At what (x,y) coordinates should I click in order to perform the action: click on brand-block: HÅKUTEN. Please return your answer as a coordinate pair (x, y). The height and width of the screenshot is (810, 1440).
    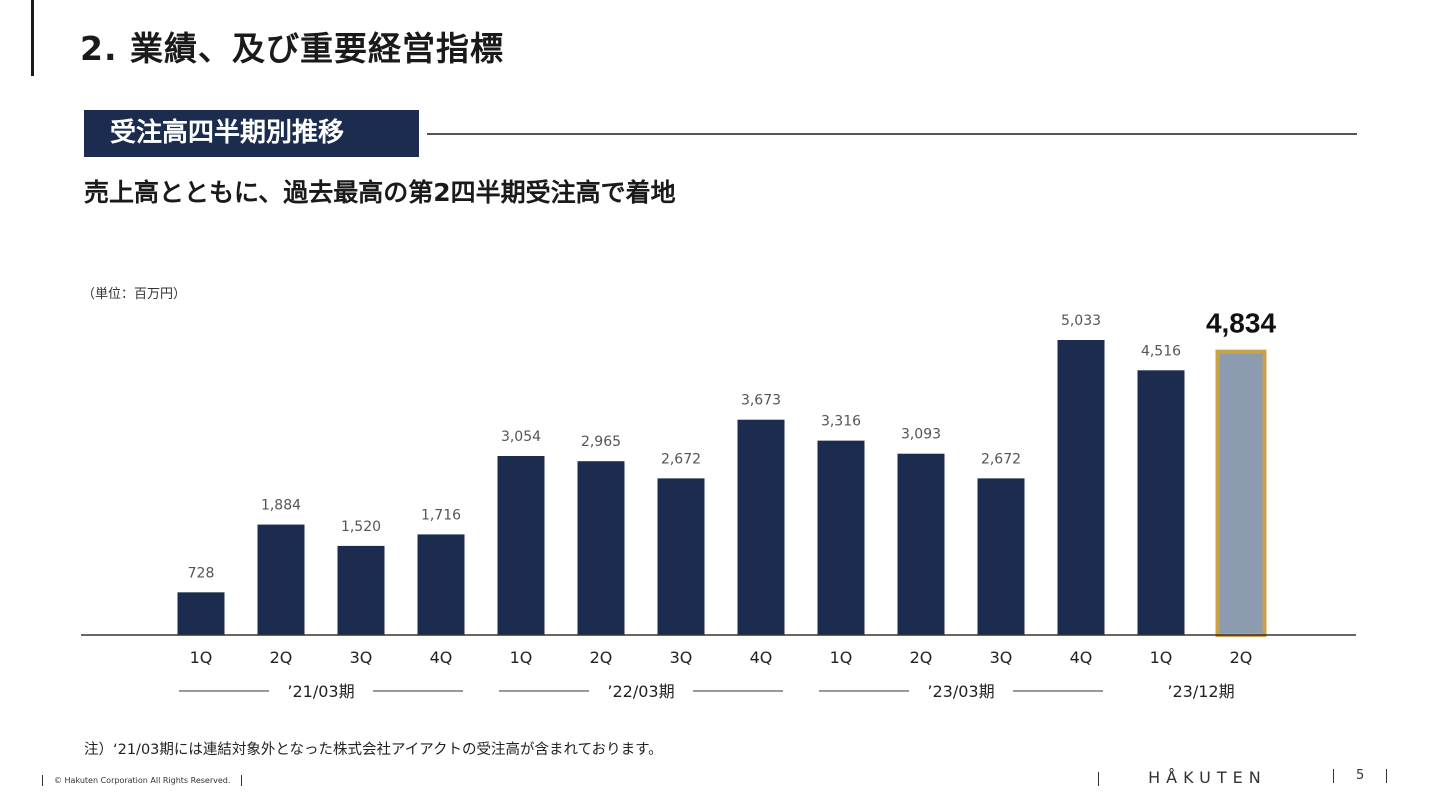
    Looking at the image, I should click on (1182, 777).